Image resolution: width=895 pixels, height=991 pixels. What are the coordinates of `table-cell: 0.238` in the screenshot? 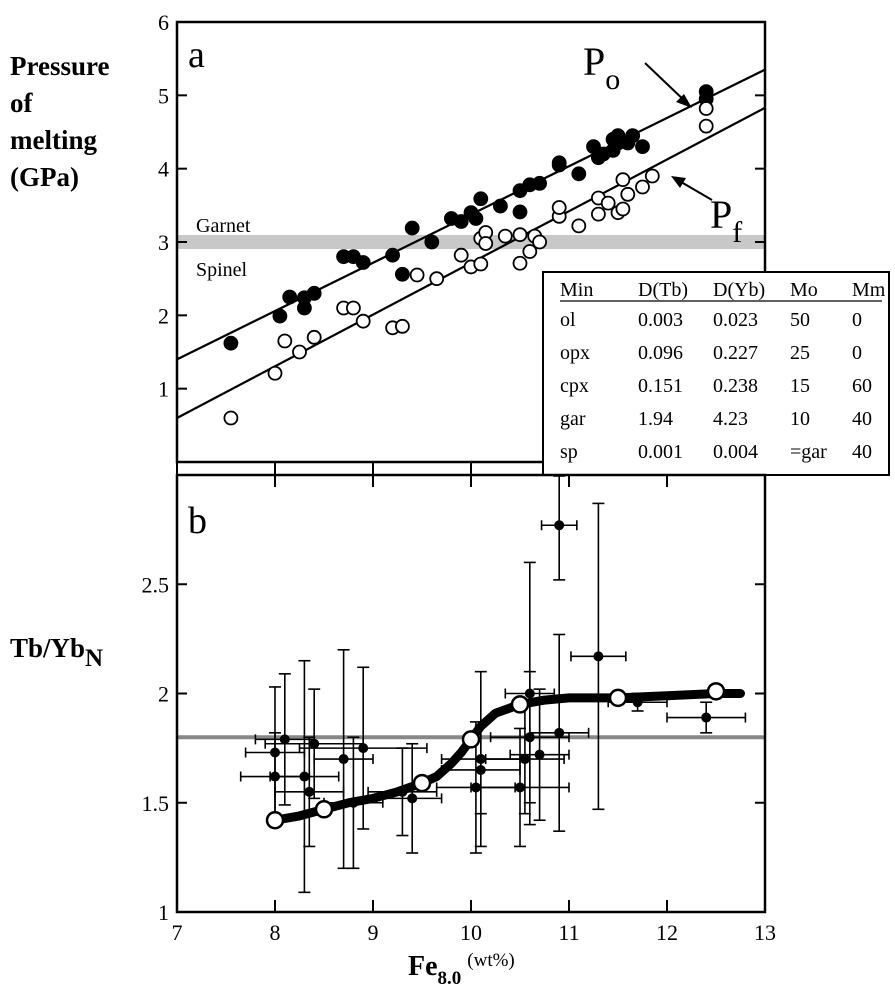 It's located at (735, 386).